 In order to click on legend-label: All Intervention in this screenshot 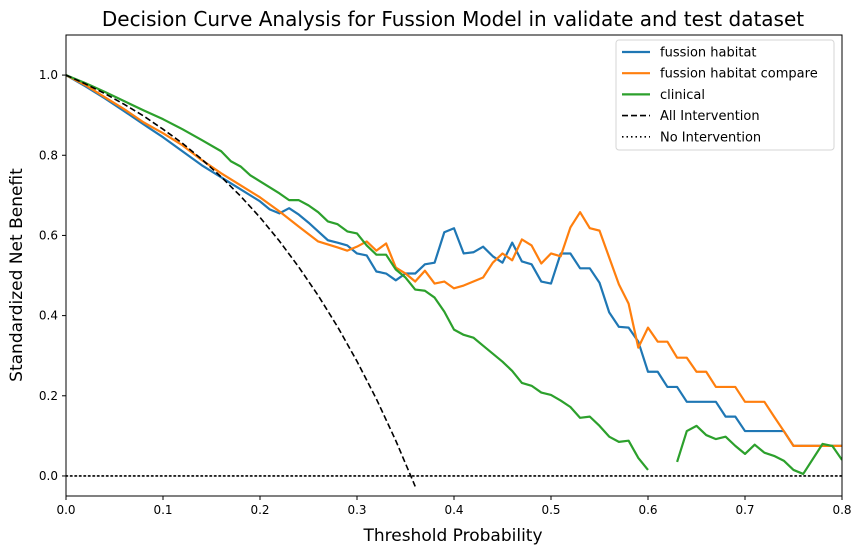, I will do `click(710, 116)`.